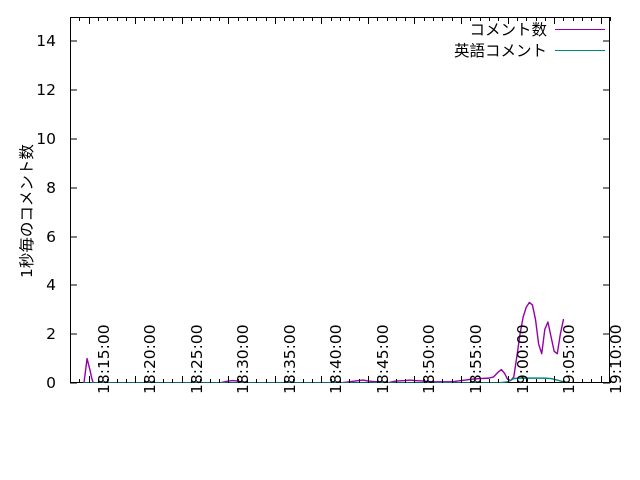 This screenshot has width=640, height=480. Describe the element at coordinates (615, 359) in the screenshot. I see `x-tick-label: 19:10:00` at that location.